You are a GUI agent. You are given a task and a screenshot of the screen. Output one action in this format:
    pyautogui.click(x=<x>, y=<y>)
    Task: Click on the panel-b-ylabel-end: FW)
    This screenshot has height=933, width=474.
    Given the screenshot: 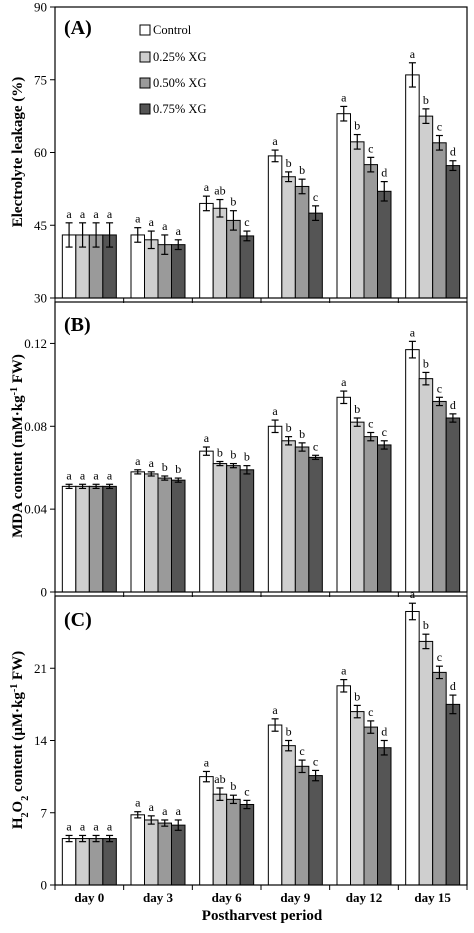 What is the action you would take?
    pyautogui.click(x=18, y=370)
    